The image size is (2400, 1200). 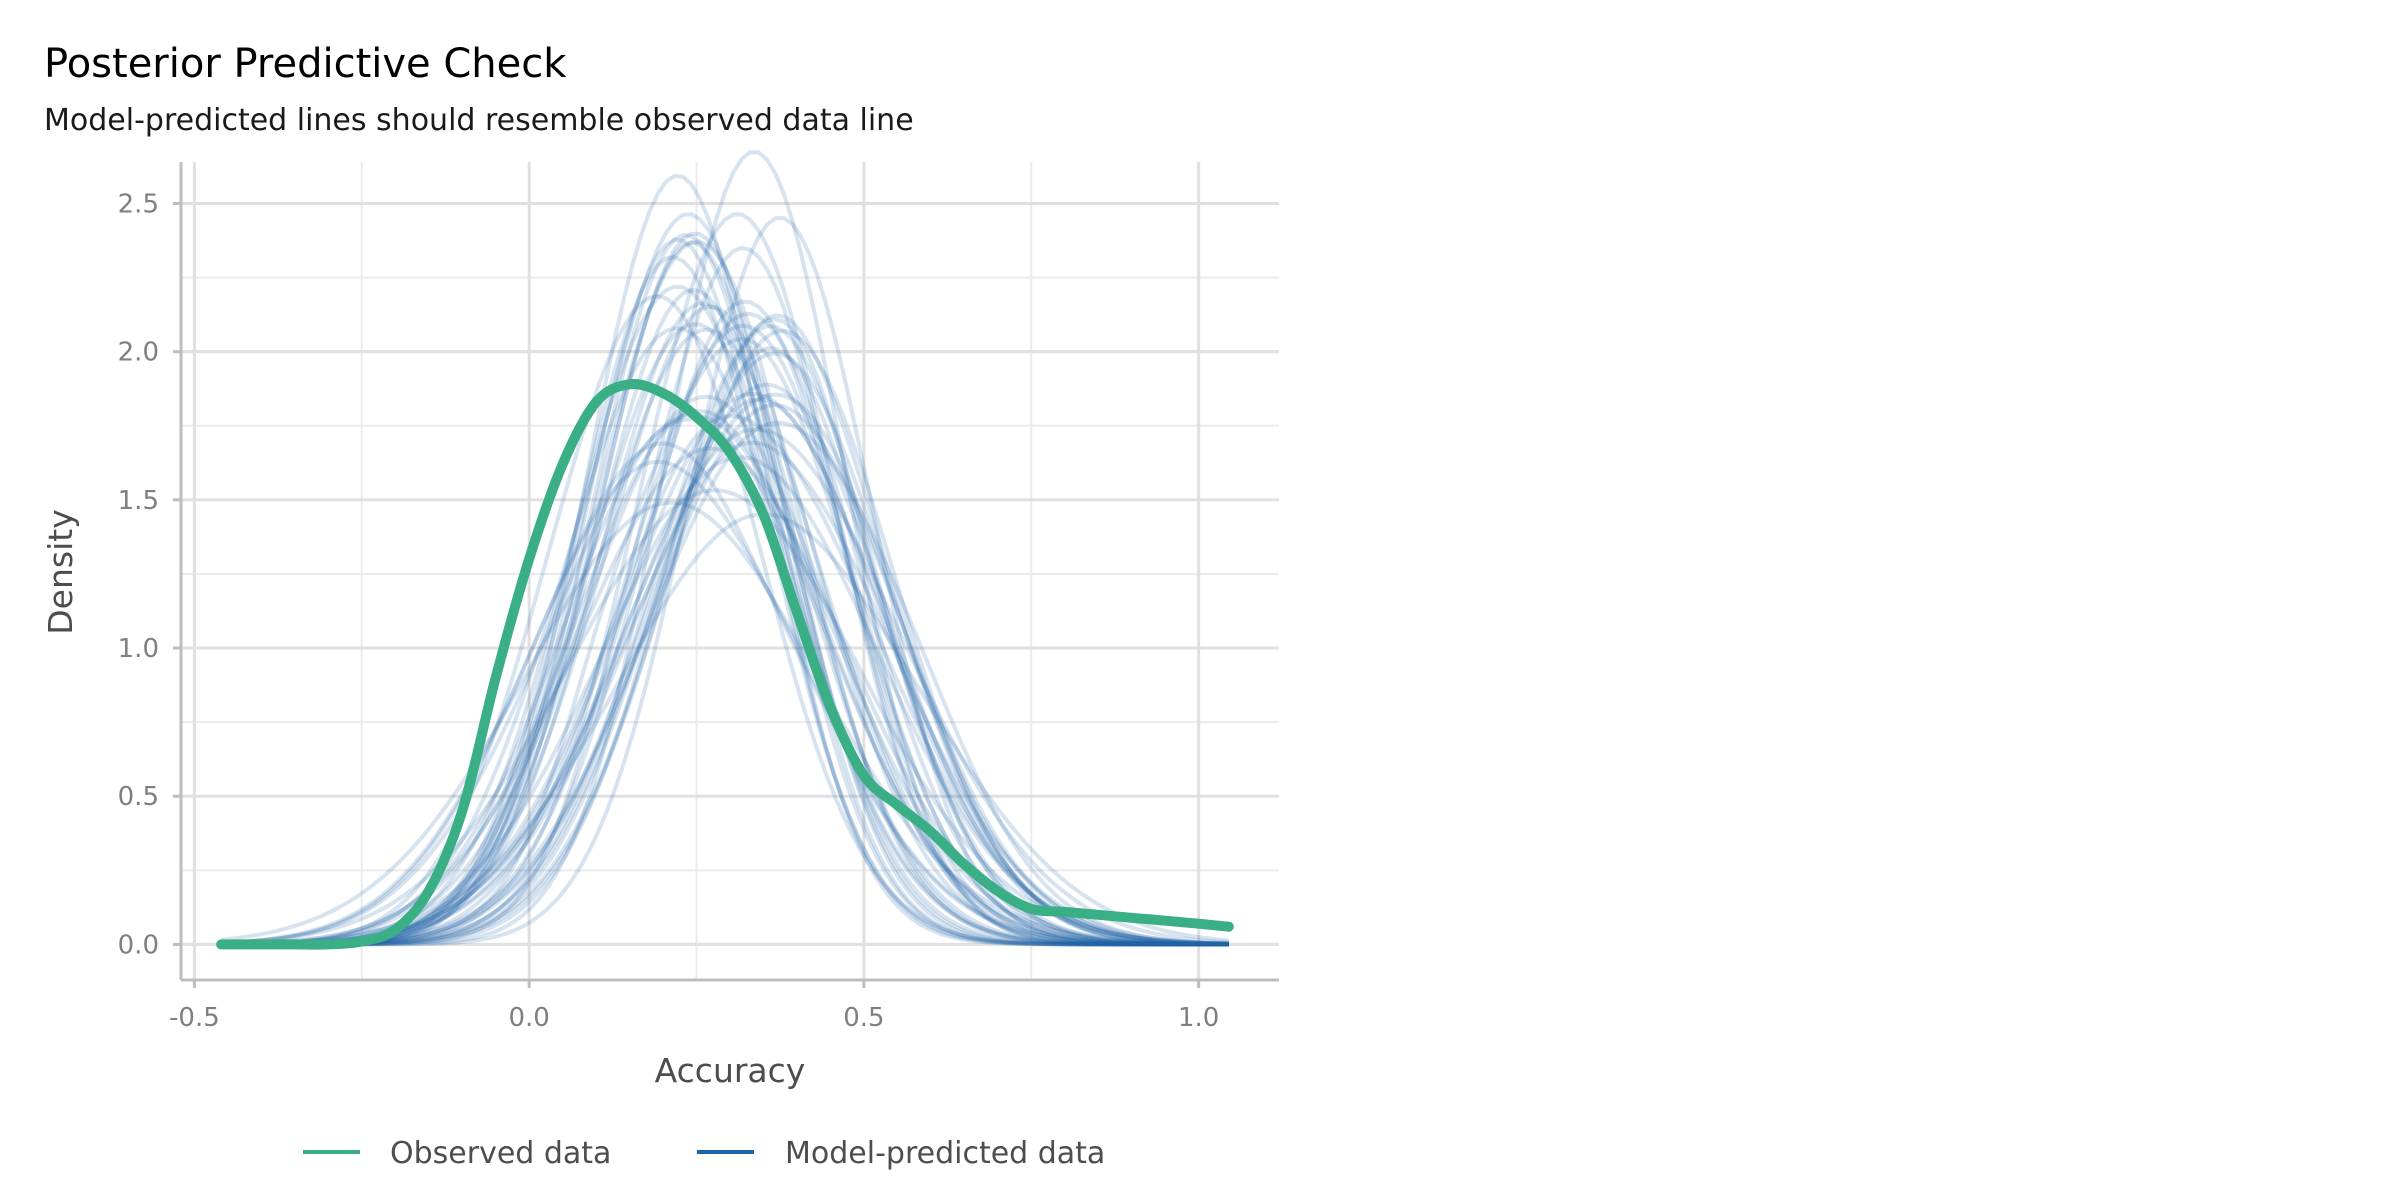 I want to click on y-tick-label: 0.5, so click(x=138, y=797).